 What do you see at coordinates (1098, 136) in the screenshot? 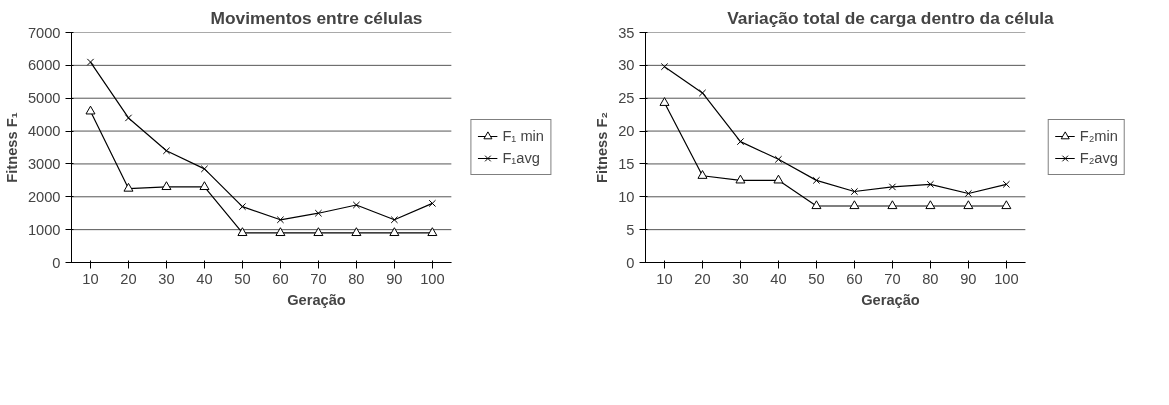
I see `legend-label: F₂min` at bounding box center [1098, 136].